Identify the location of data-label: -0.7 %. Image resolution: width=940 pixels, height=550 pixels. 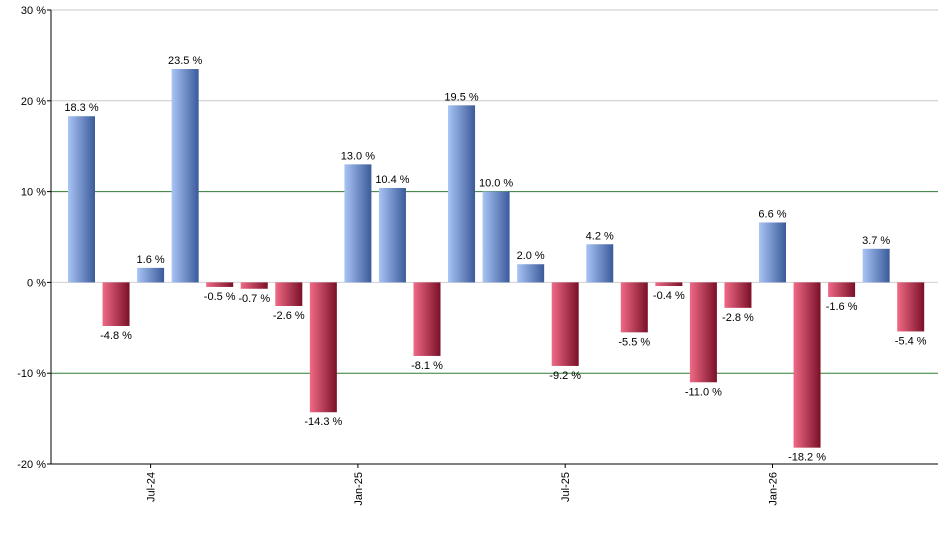
(254, 299).